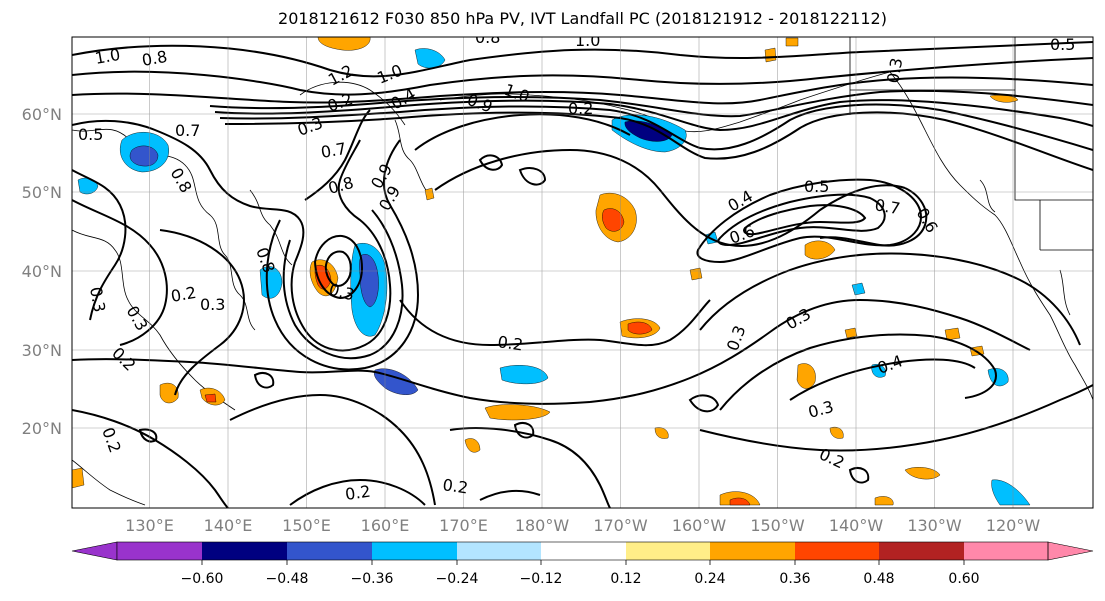 The image size is (1105, 601). I want to click on colorbar-tick: −0.24, so click(457, 579).